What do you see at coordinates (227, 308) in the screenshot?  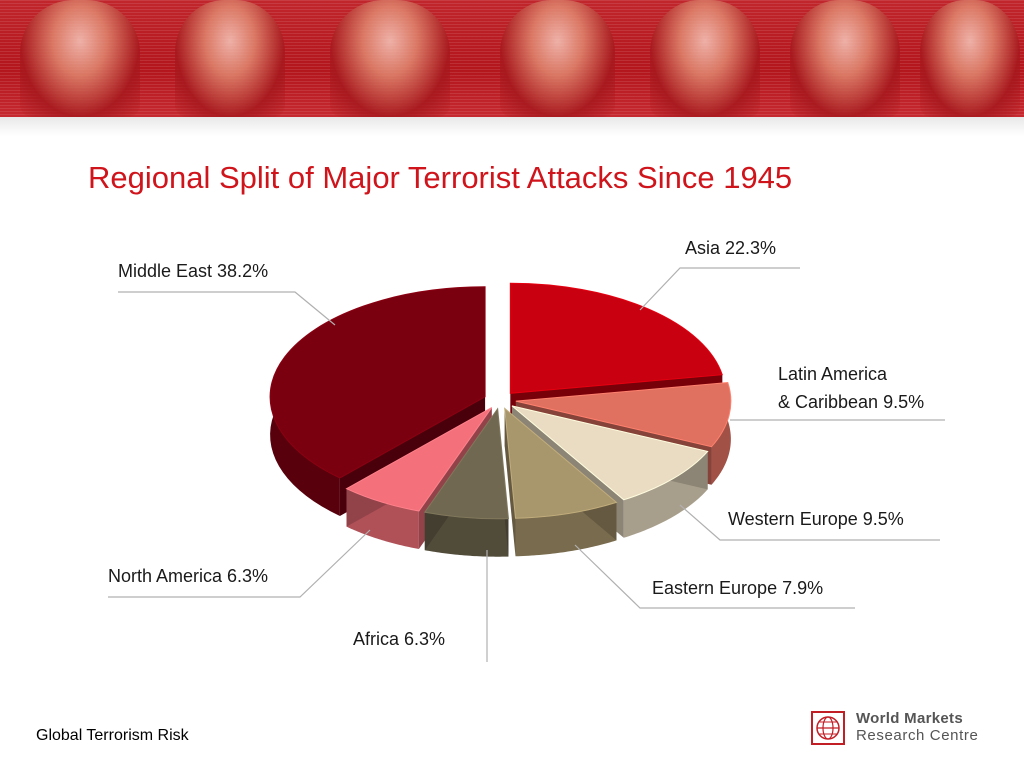 I see `leader-line-middle-east` at bounding box center [227, 308].